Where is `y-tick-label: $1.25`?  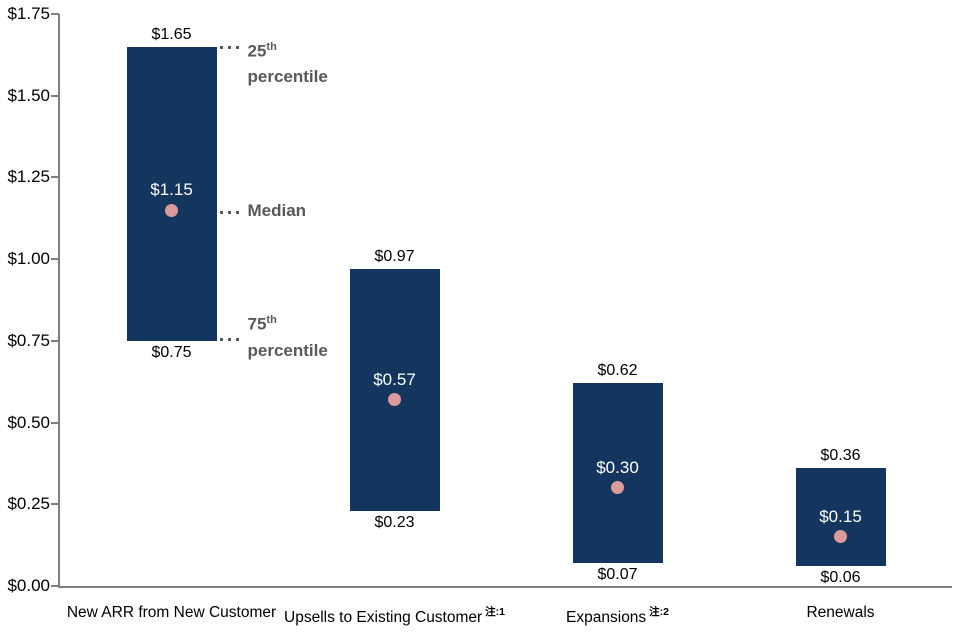
y-tick-label: $1.25 is located at coordinates (28, 177).